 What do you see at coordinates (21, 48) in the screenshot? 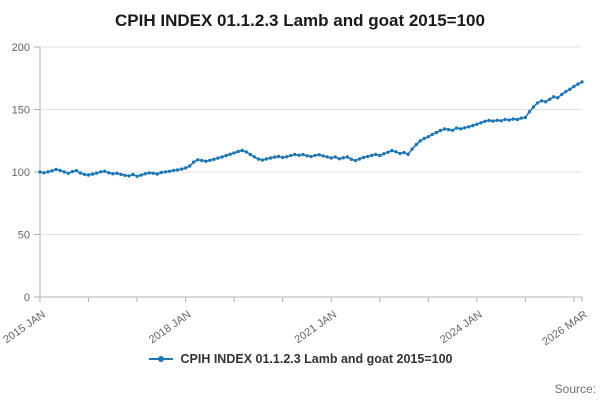
I see `y-axis-label: 200` at bounding box center [21, 48].